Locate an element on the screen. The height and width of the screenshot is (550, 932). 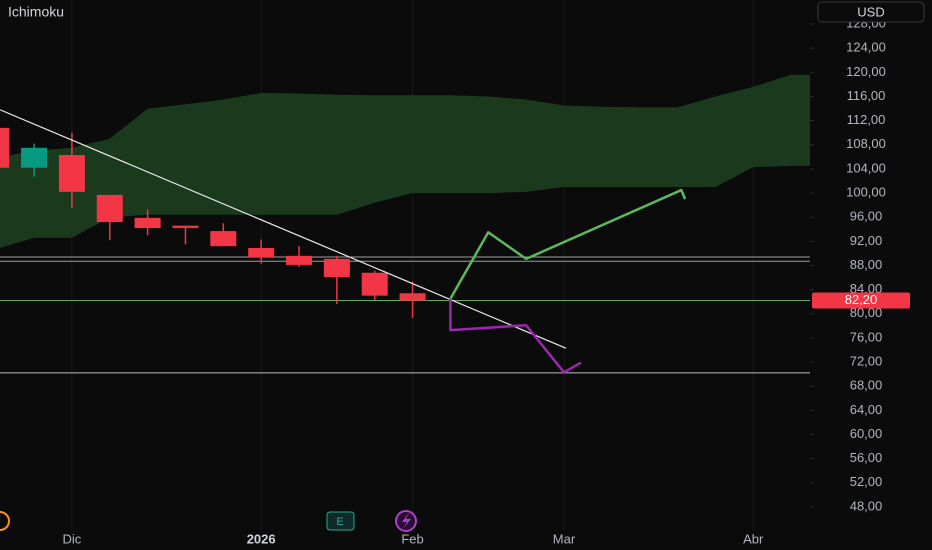
x-tick-label: 2026 is located at coordinates (261, 538).